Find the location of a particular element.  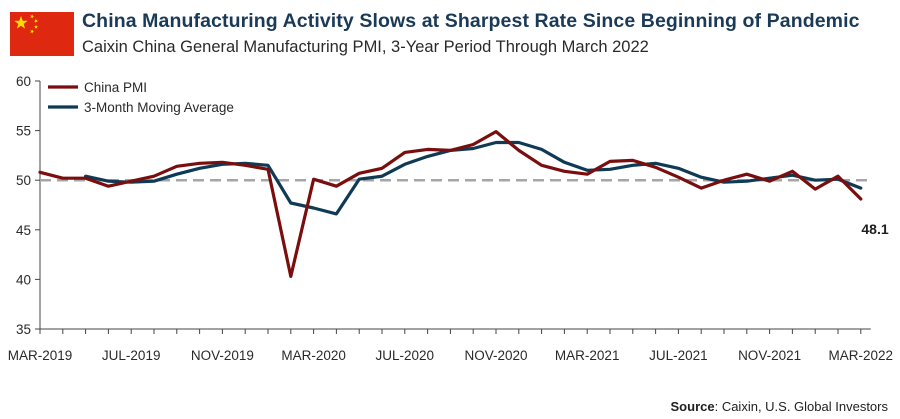

y-tick-label: 55 is located at coordinates (23, 131).